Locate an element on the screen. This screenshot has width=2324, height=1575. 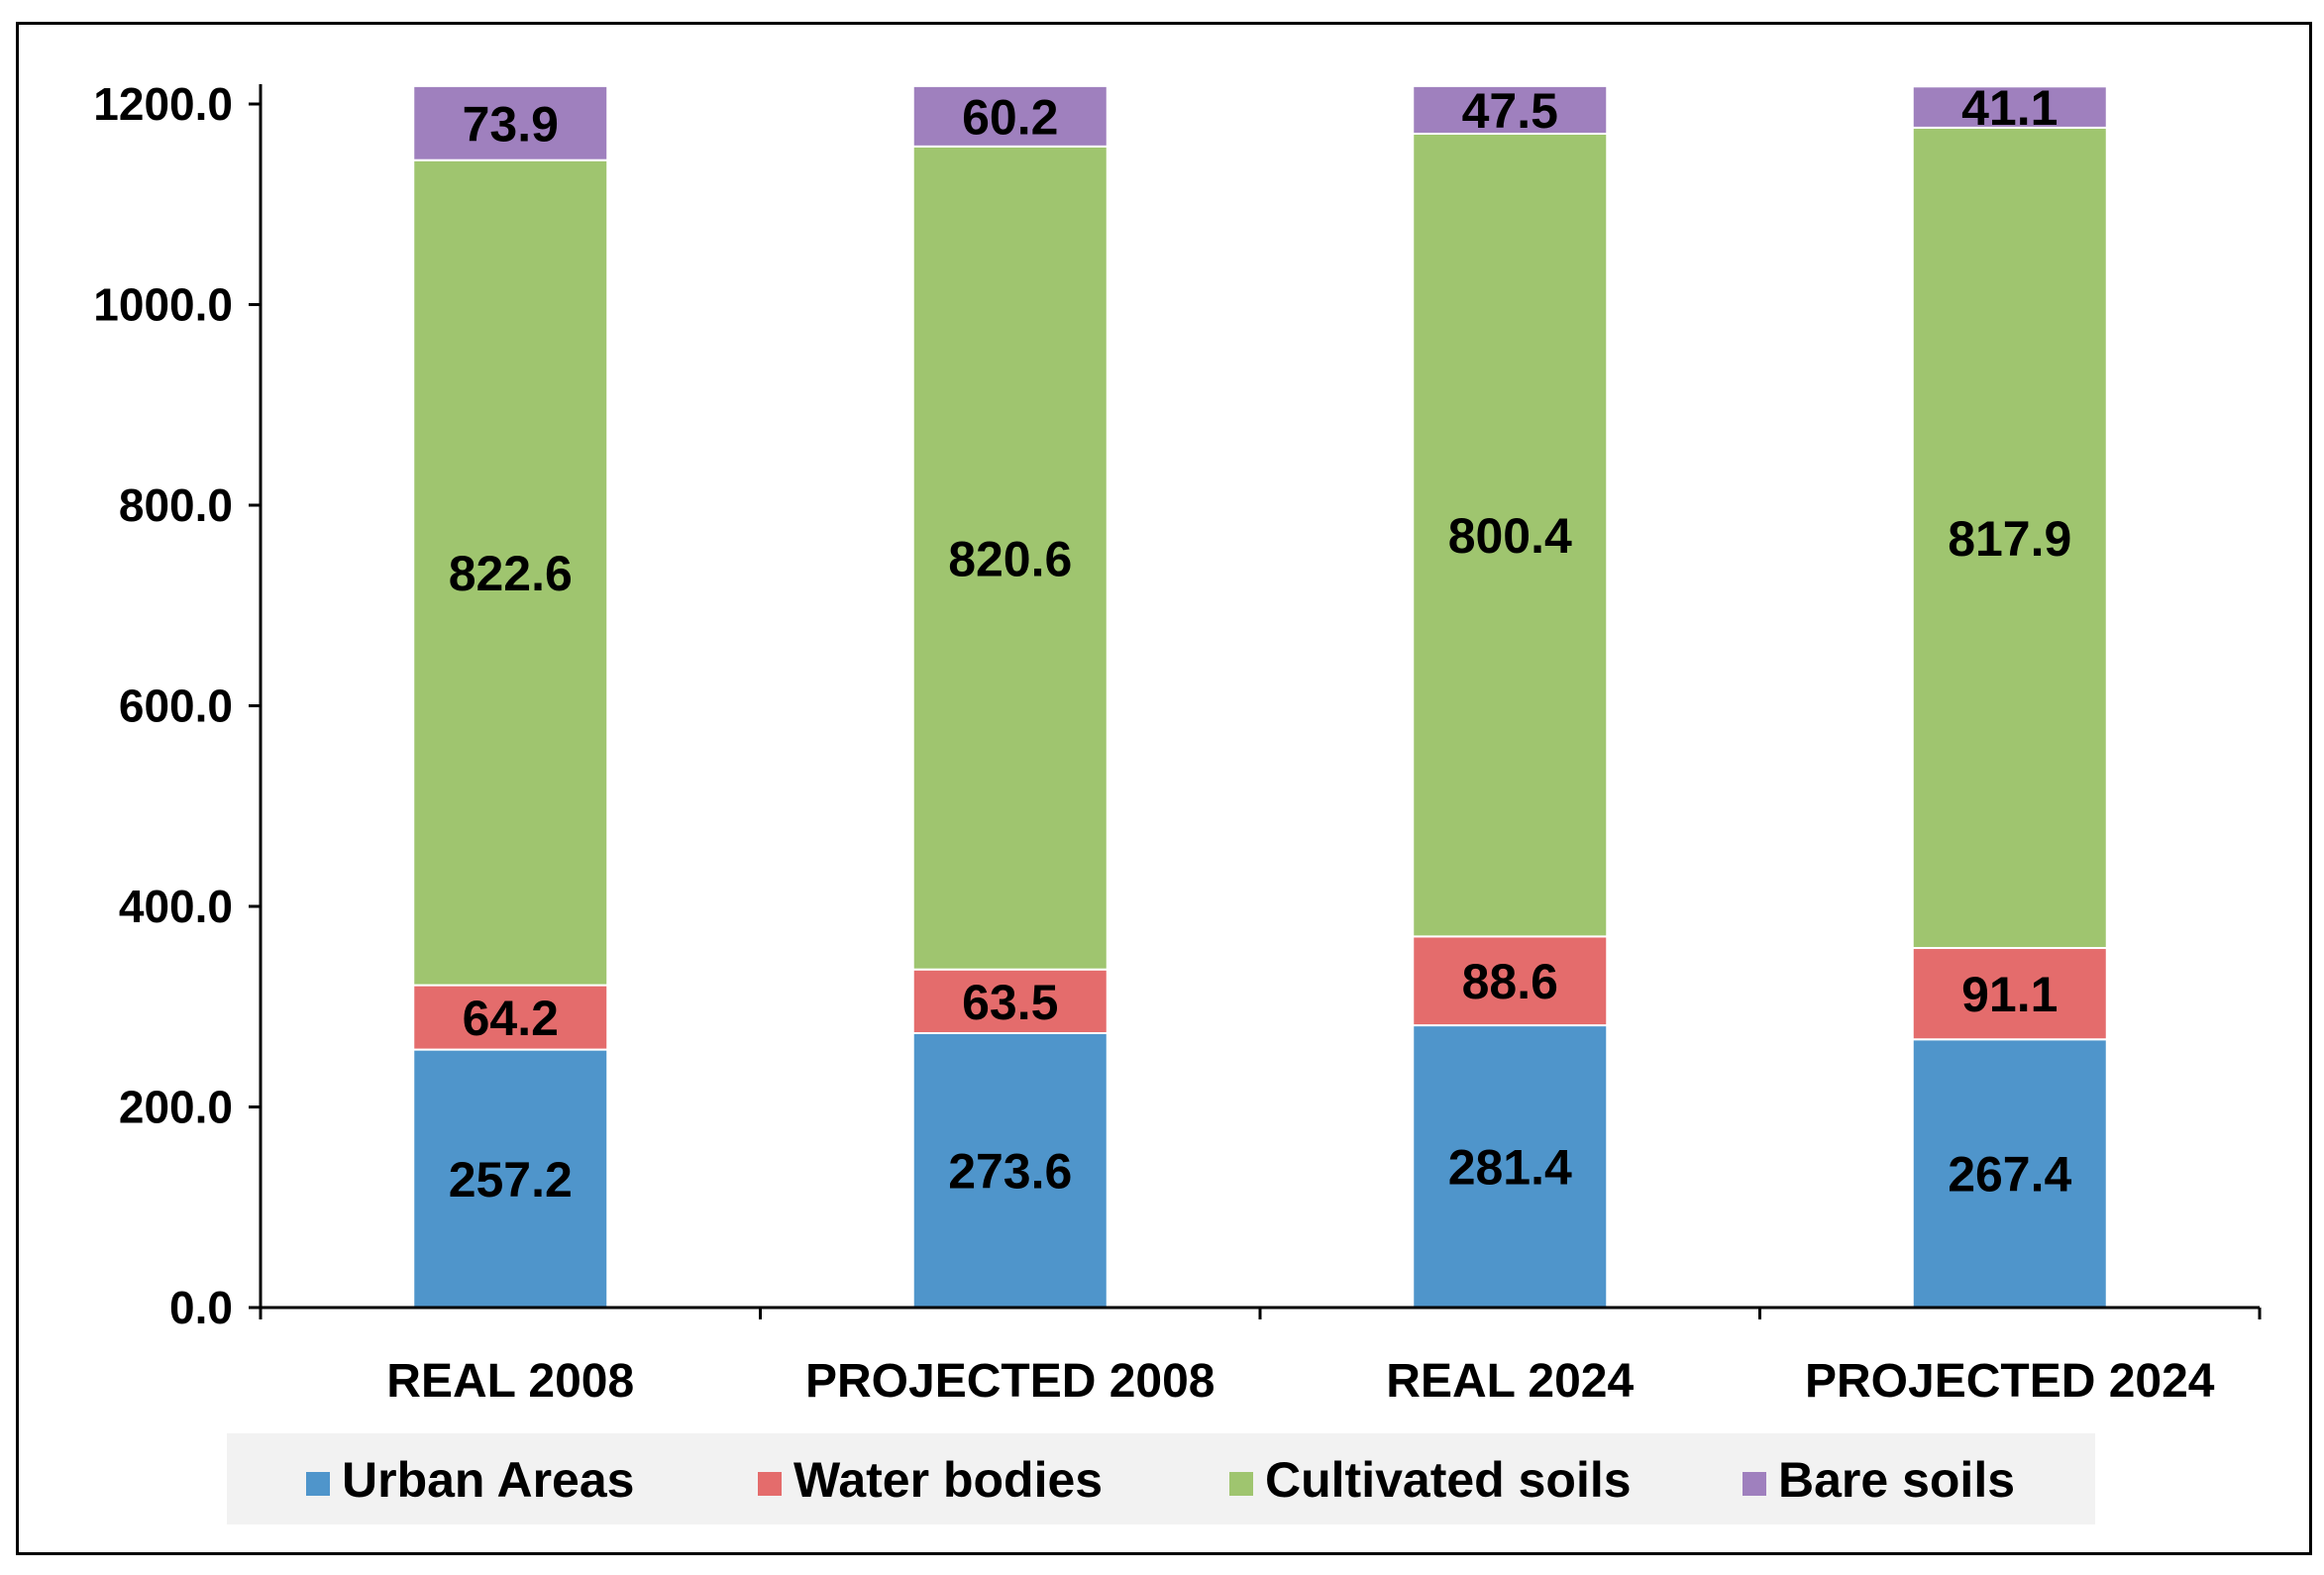
y-tick-label: 600.0 is located at coordinates (176, 706).